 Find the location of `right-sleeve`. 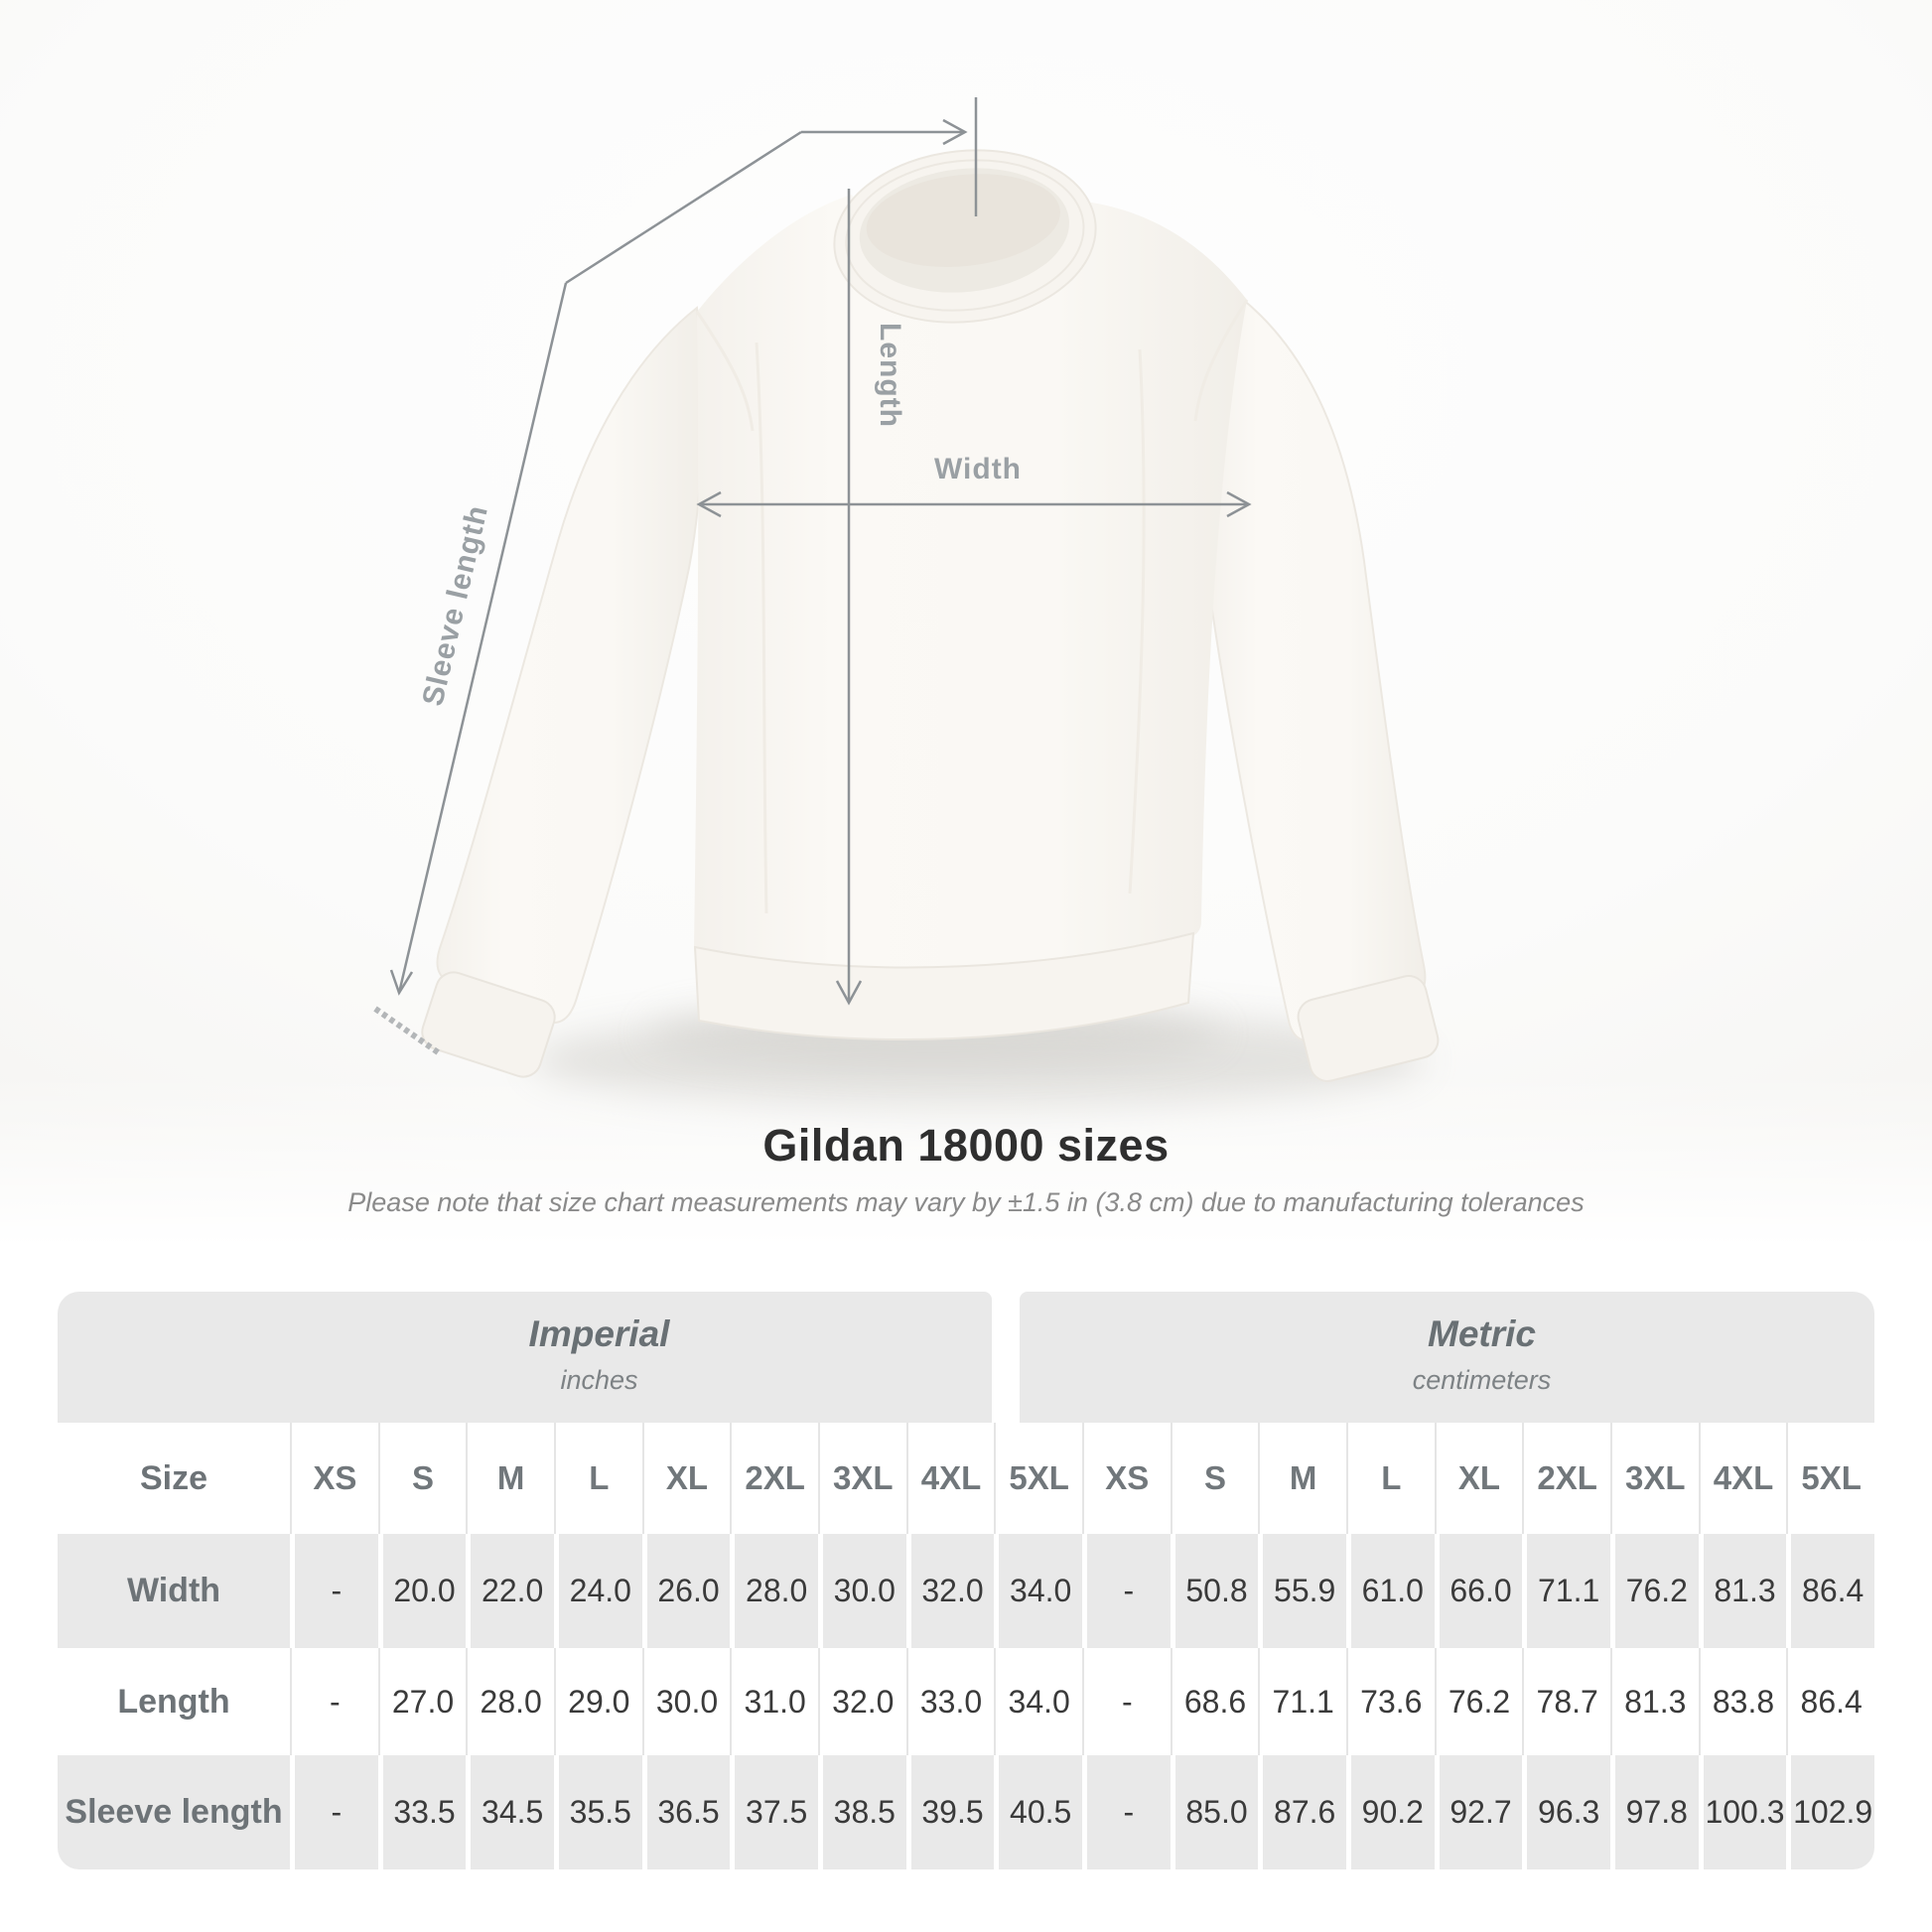

right-sleeve is located at coordinates (1313, 669).